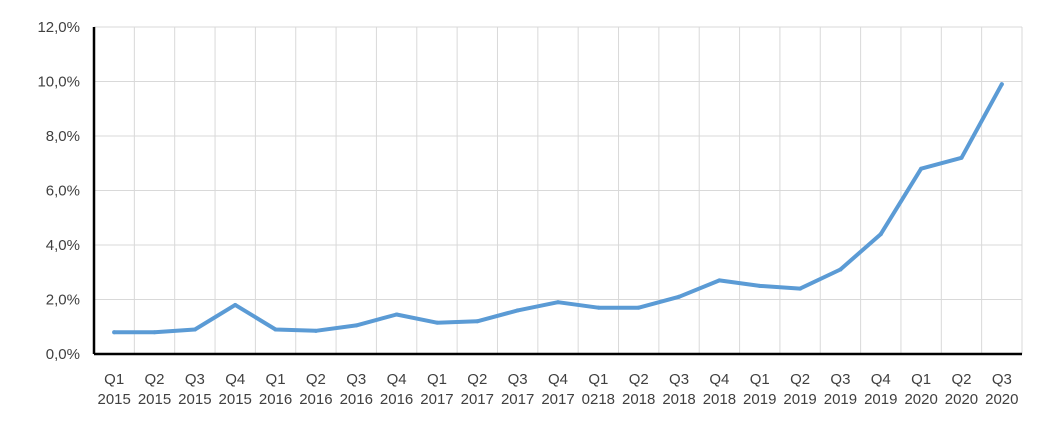  I want to click on x-tick-label: Q2 2017, so click(477, 389).